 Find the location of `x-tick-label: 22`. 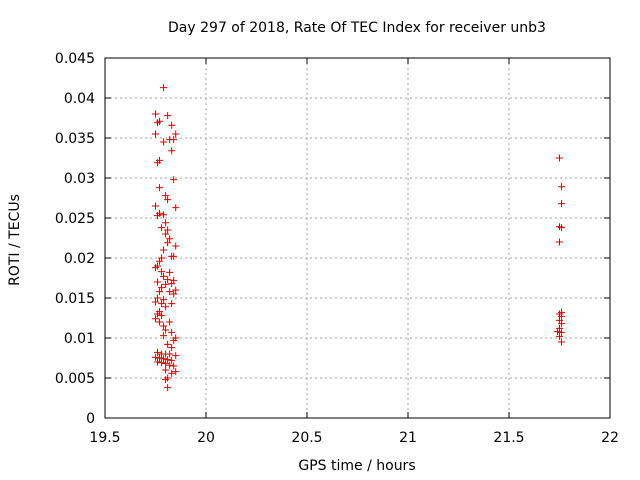

x-tick-label: 22 is located at coordinates (610, 438).